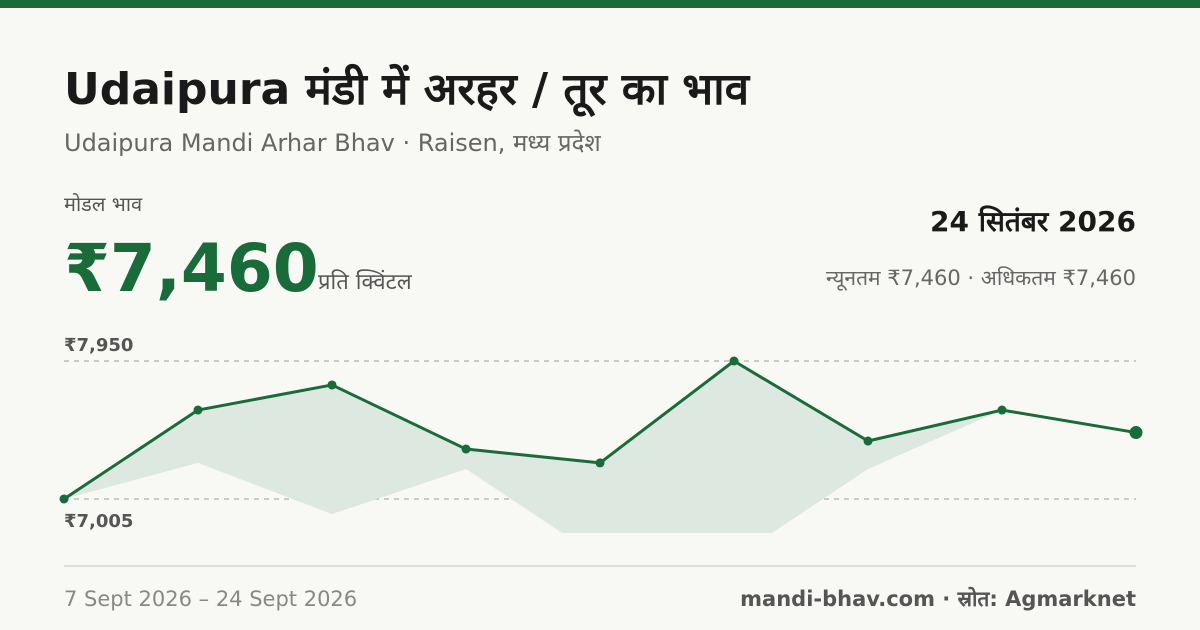 This screenshot has width=1200, height=630. I want to click on y-tick-label: ₹7,005, so click(98, 521).